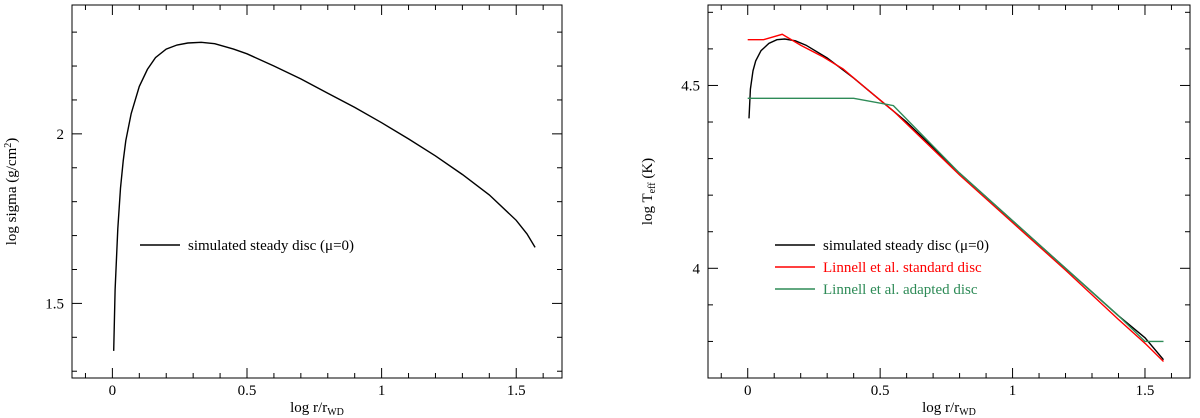 This screenshot has width=1200, height=418. What do you see at coordinates (690, 86) in the screenshot?
I see `y-tick-label: 4.5` at bounding box center [690, 86].